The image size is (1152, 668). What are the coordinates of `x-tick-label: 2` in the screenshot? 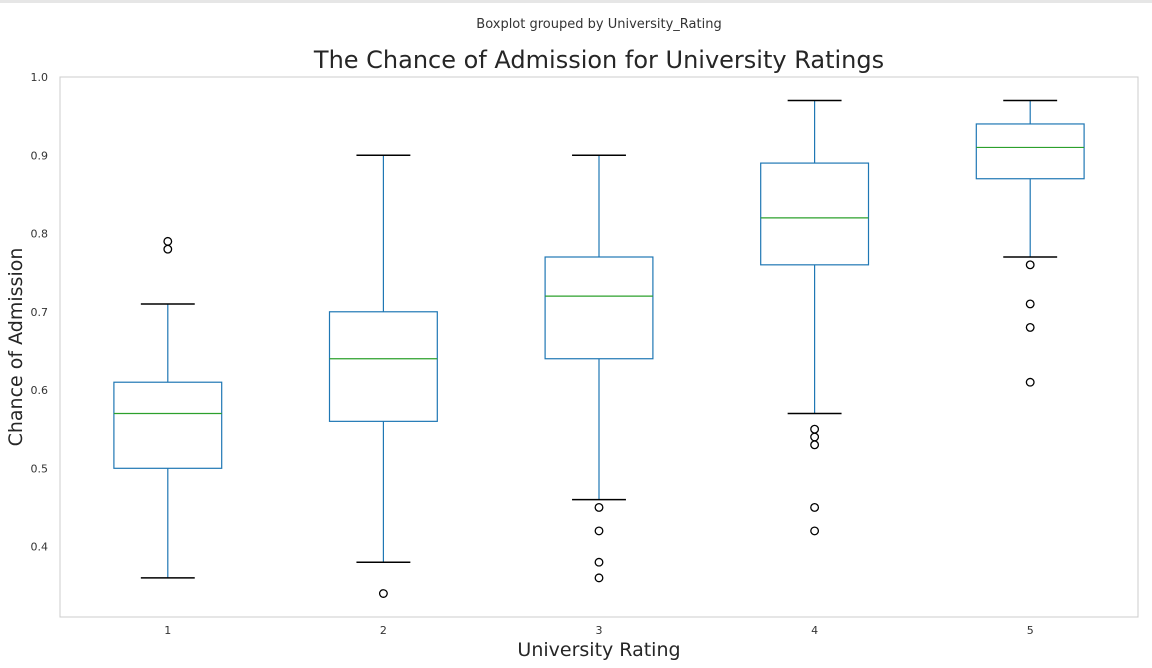 It's located at (383, 630).